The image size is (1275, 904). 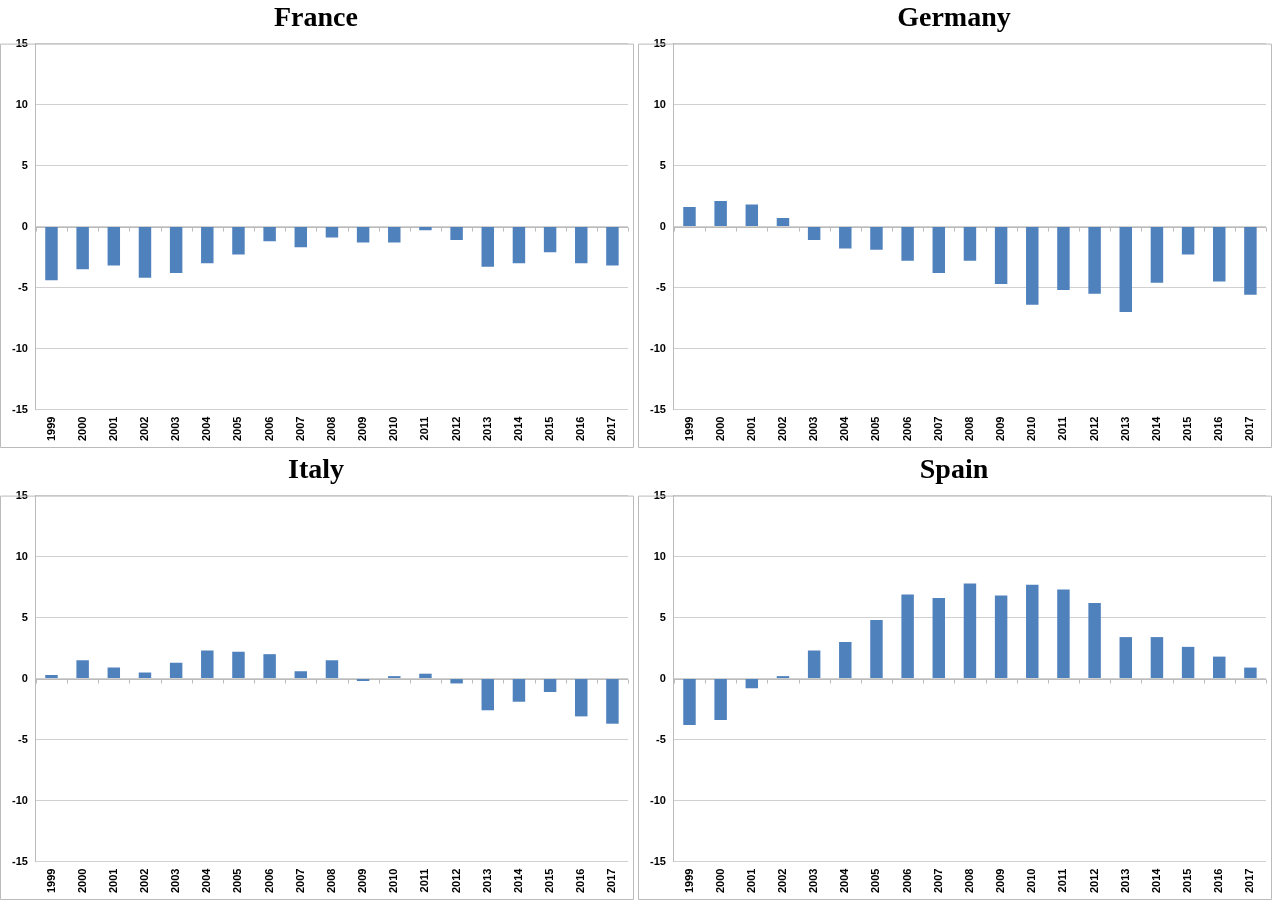 What do you see at coordinates (657, 799) in the screenshot?
I see `y-tick-label: -10` at bounding box center [657, 799].